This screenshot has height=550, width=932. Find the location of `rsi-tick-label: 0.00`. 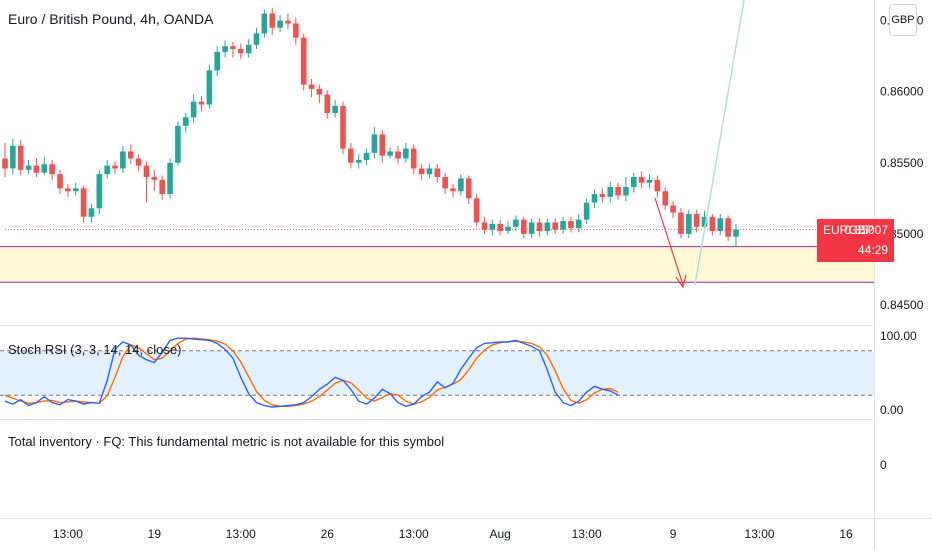

rsi-tick-label: 0.00 is located at coordinates (892, 410).